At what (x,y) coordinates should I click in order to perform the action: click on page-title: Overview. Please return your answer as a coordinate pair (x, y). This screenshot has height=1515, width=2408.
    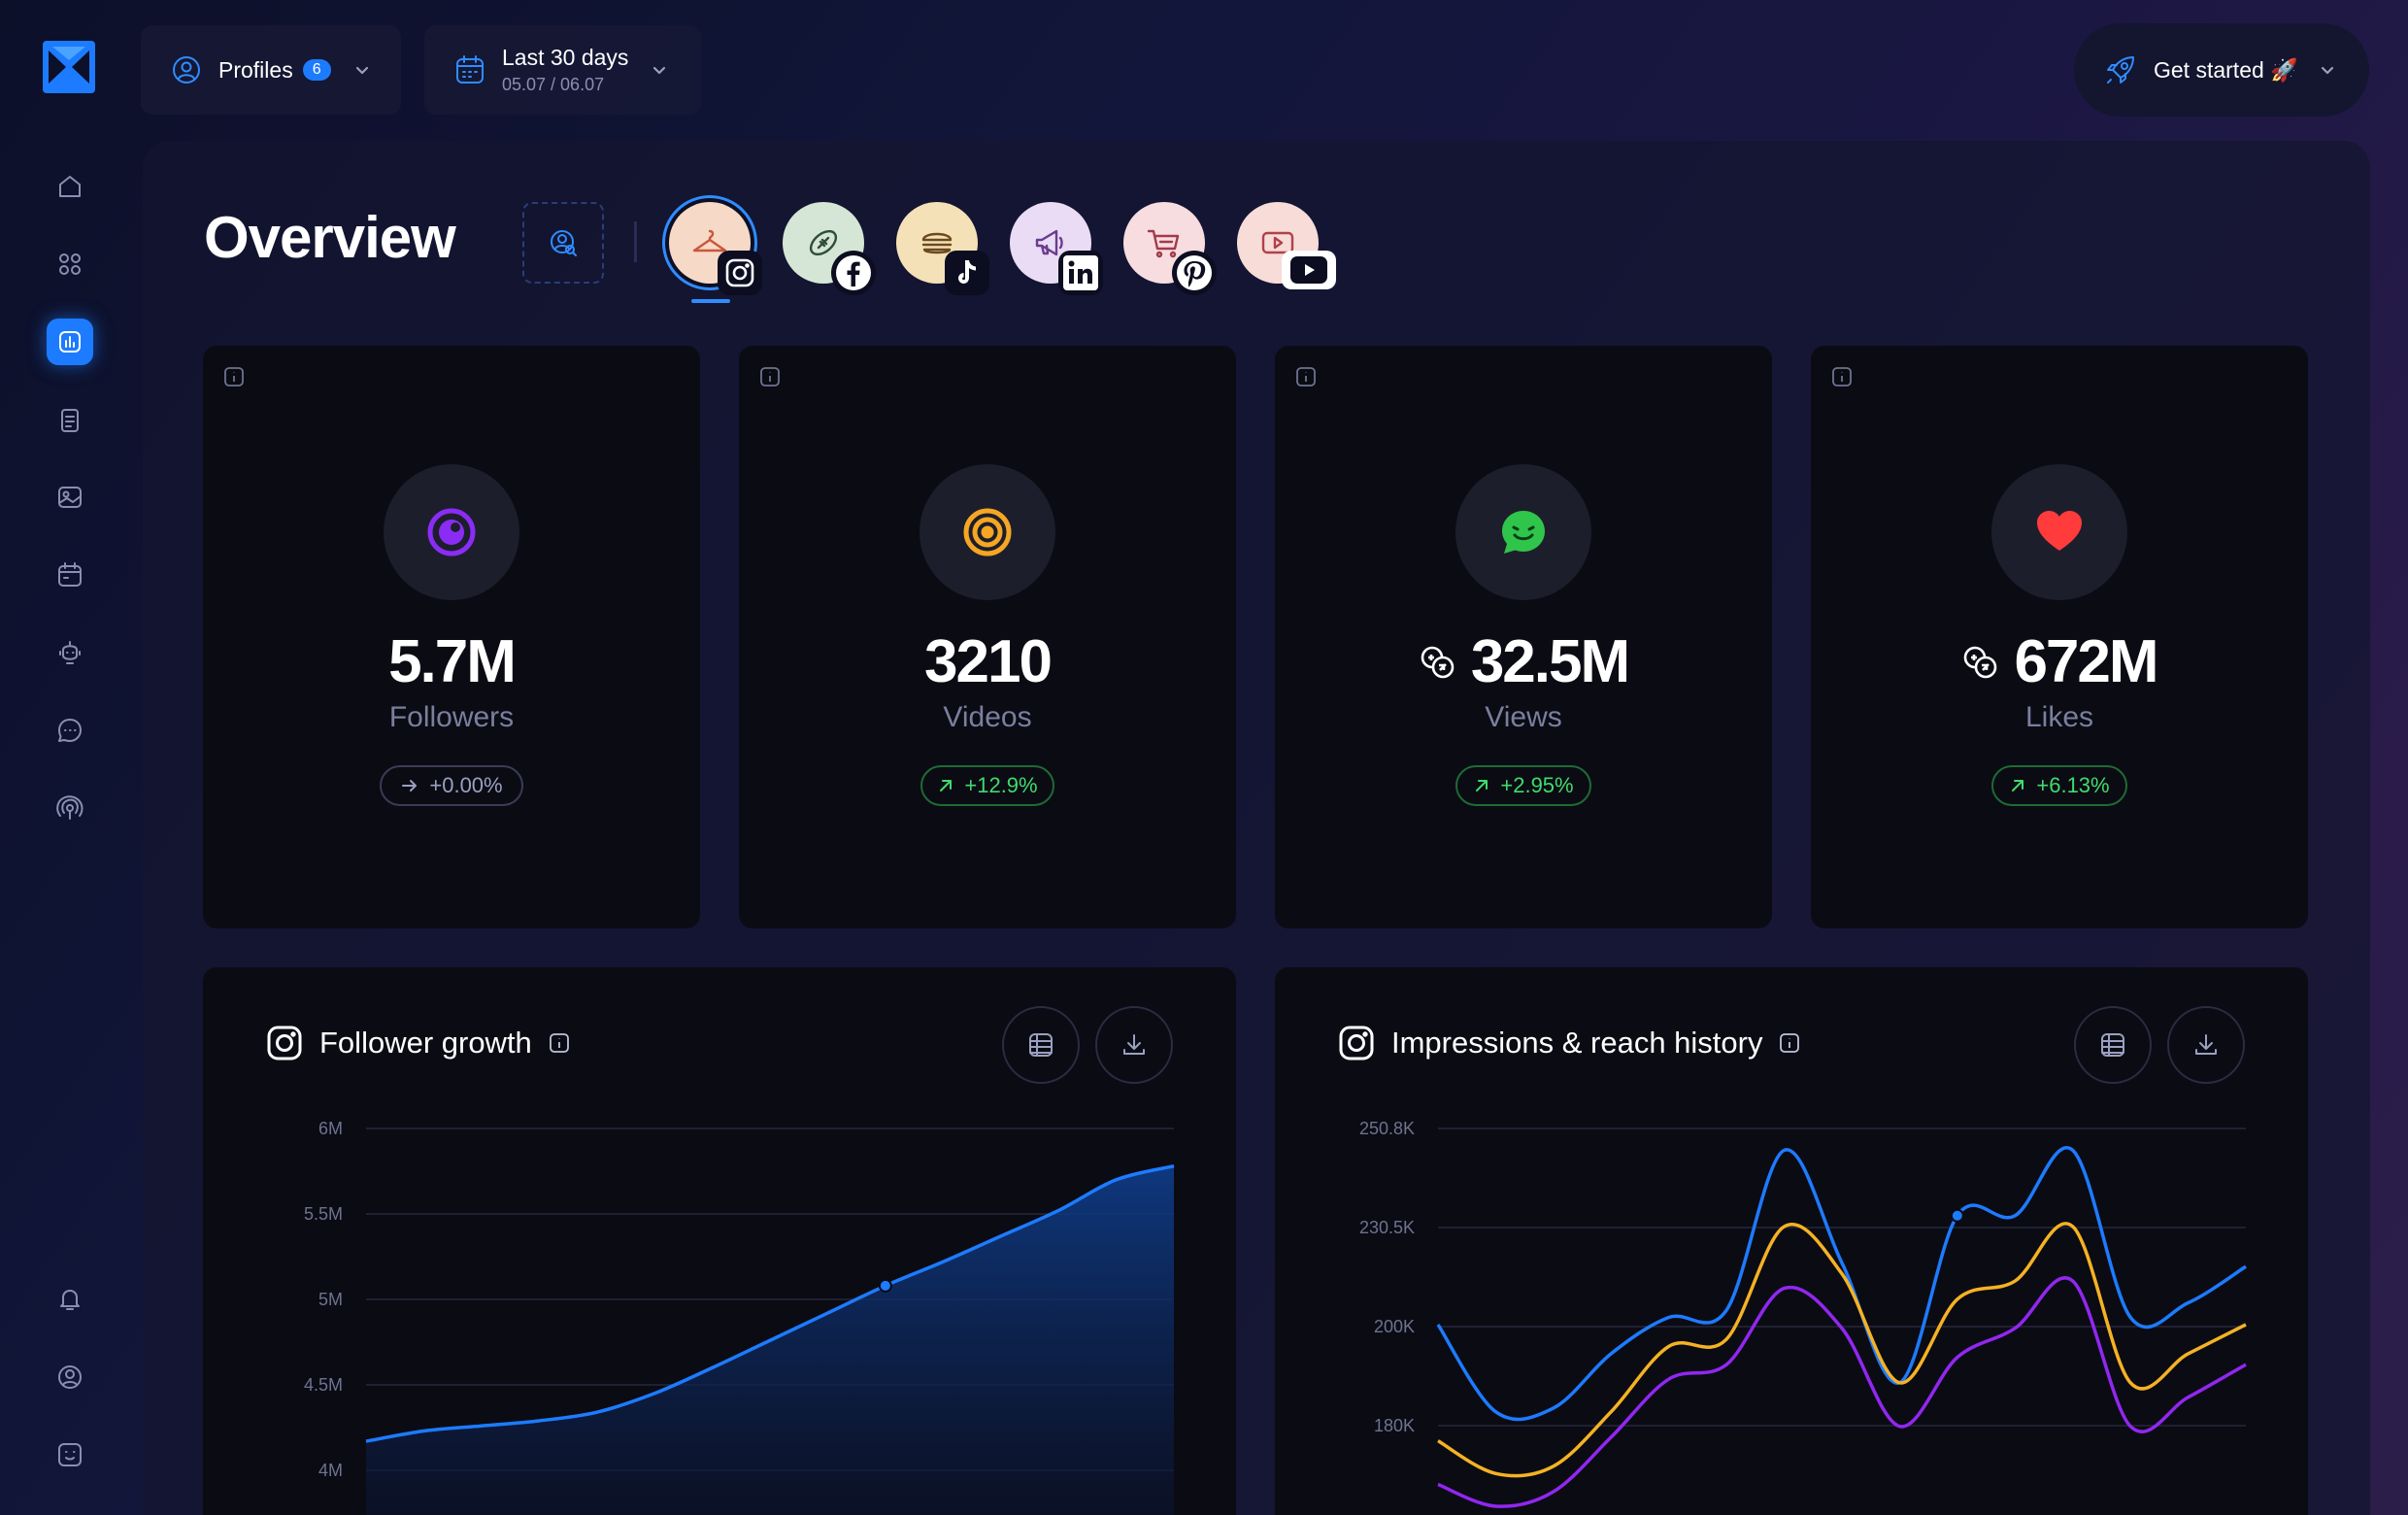
    Looking at the image, I should click on (330, 237).